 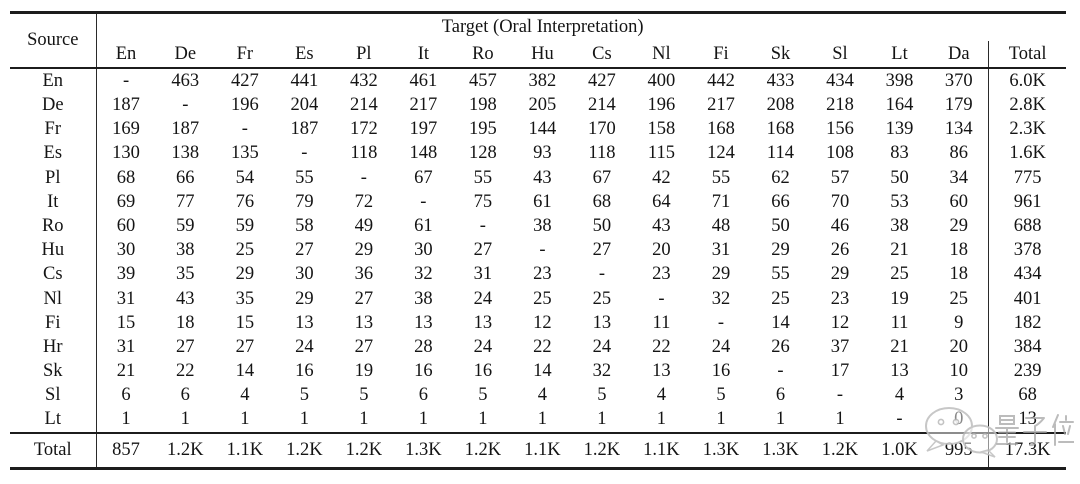 I want to click on table-row-ro: Ro 60 59 59 58 49 61 - 38 50 43 48 50 46 38 29 688, so click(x=538, y=226).